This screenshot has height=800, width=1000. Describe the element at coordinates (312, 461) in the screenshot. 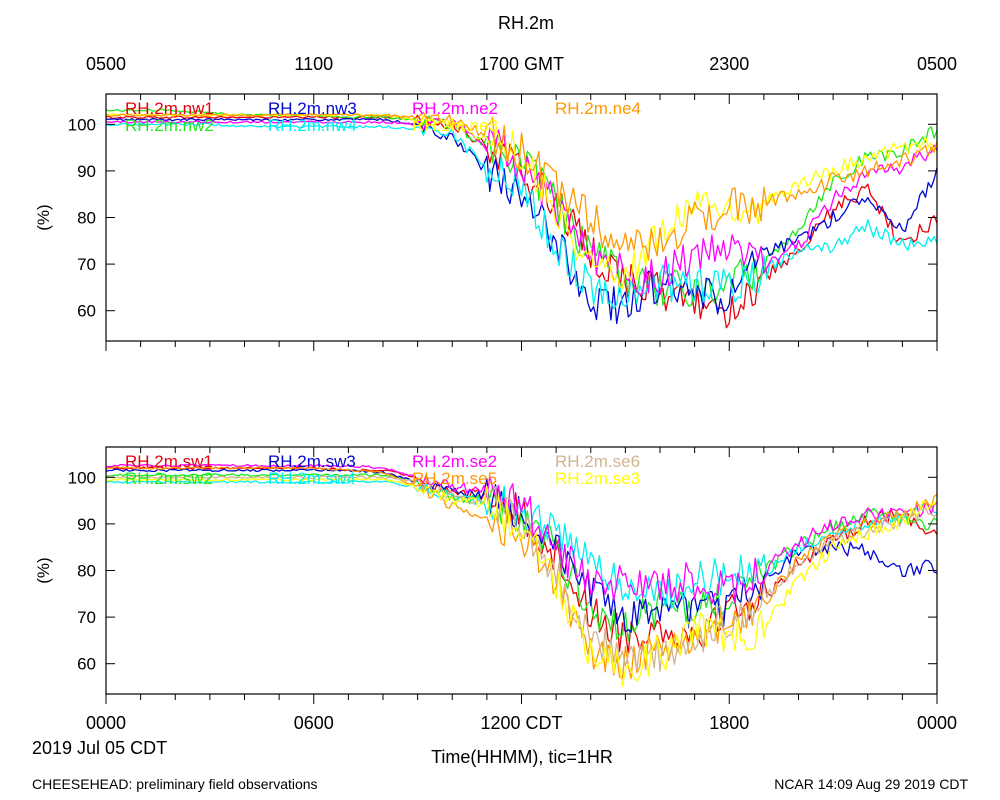

I see `legend-entry-rh-2m-sw3: RH.2m.sw3` at that location.